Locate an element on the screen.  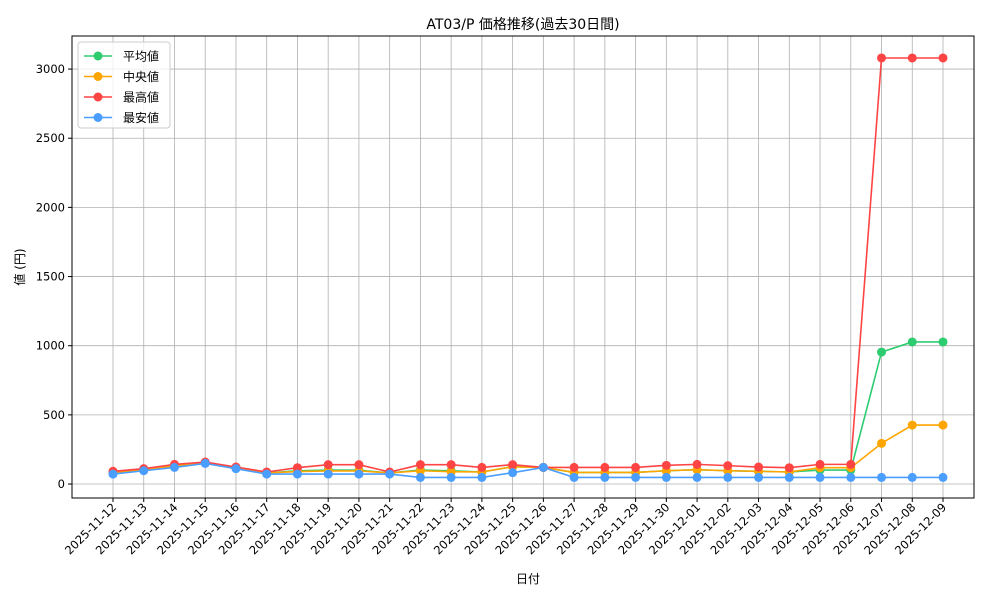
y-axis-label: 値 (円) is located at coordinates (19, 266).